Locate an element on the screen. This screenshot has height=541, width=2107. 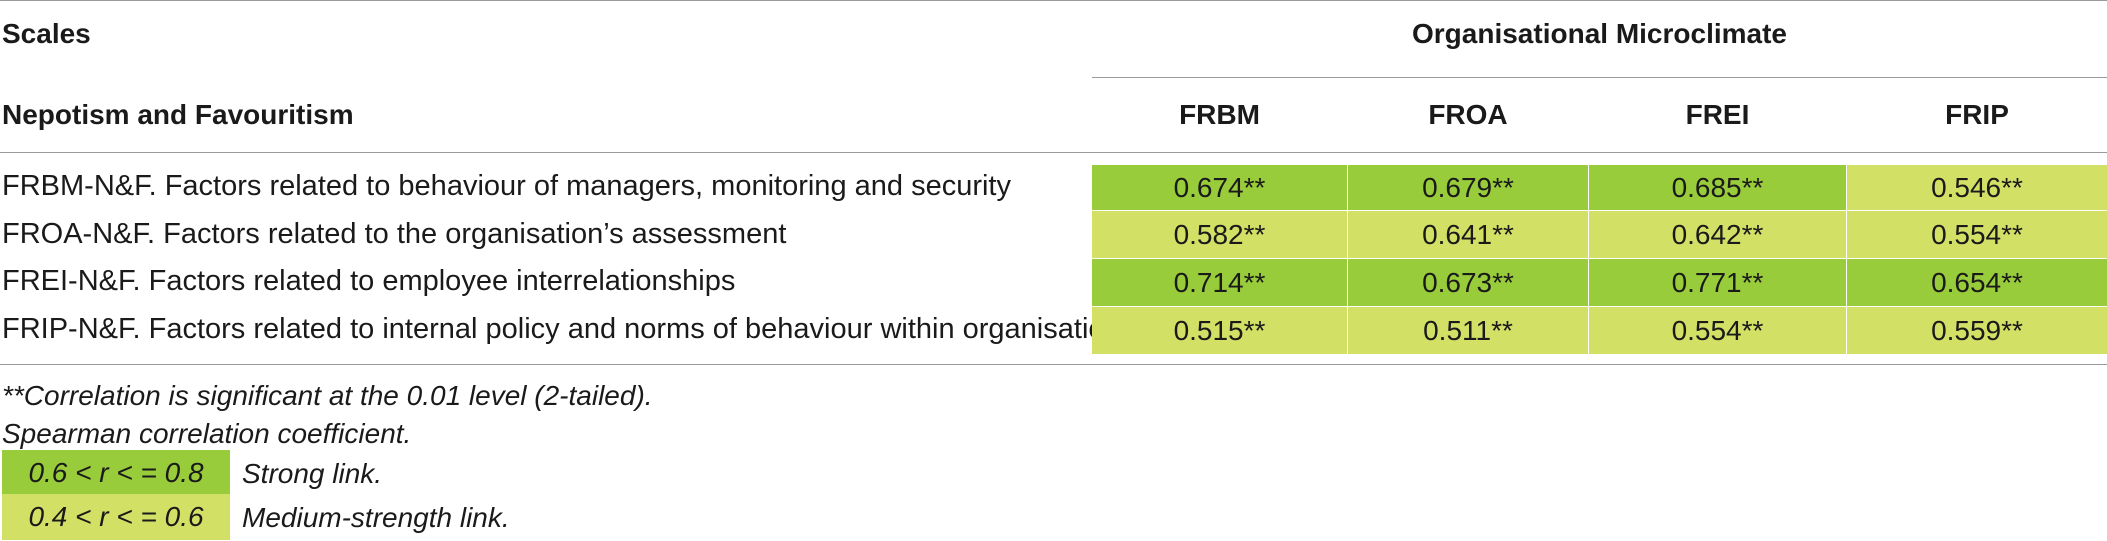
group-underline is located at coordinates (1599, 77).